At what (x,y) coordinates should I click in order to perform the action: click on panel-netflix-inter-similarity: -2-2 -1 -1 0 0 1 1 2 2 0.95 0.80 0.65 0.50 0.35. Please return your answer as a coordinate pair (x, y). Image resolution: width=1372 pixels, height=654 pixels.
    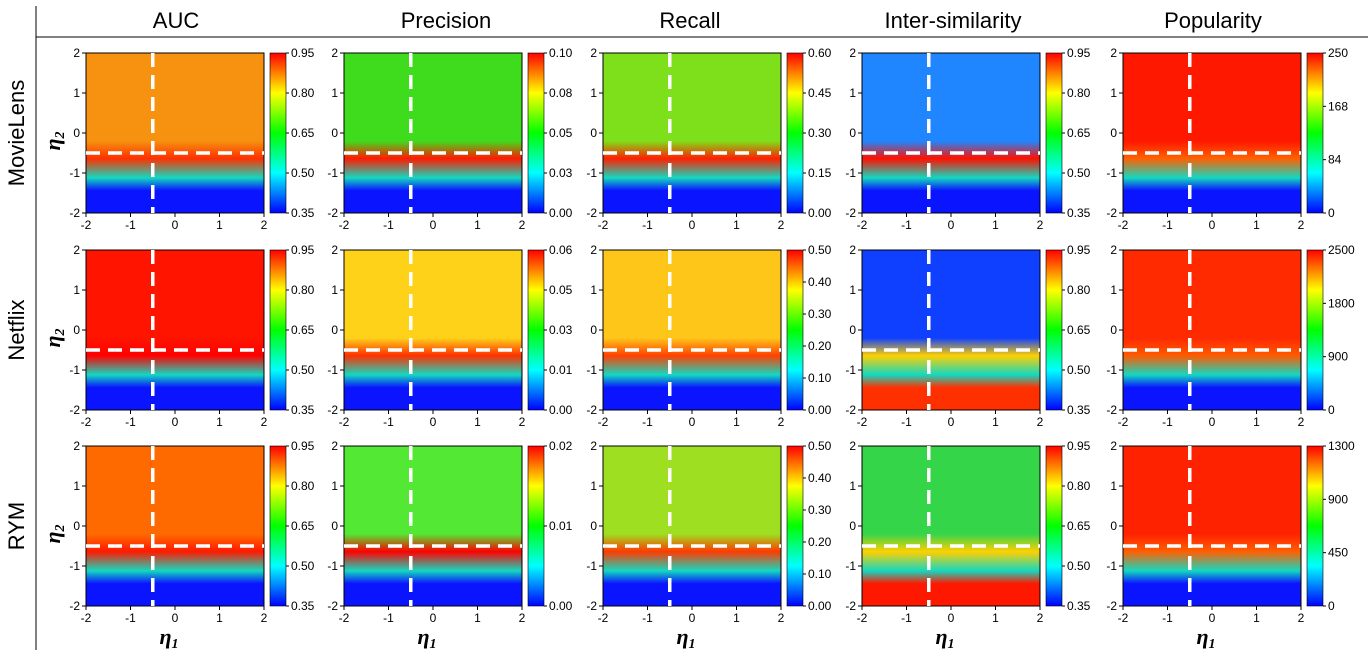
    Looking at the image, I should click on (967, 336).